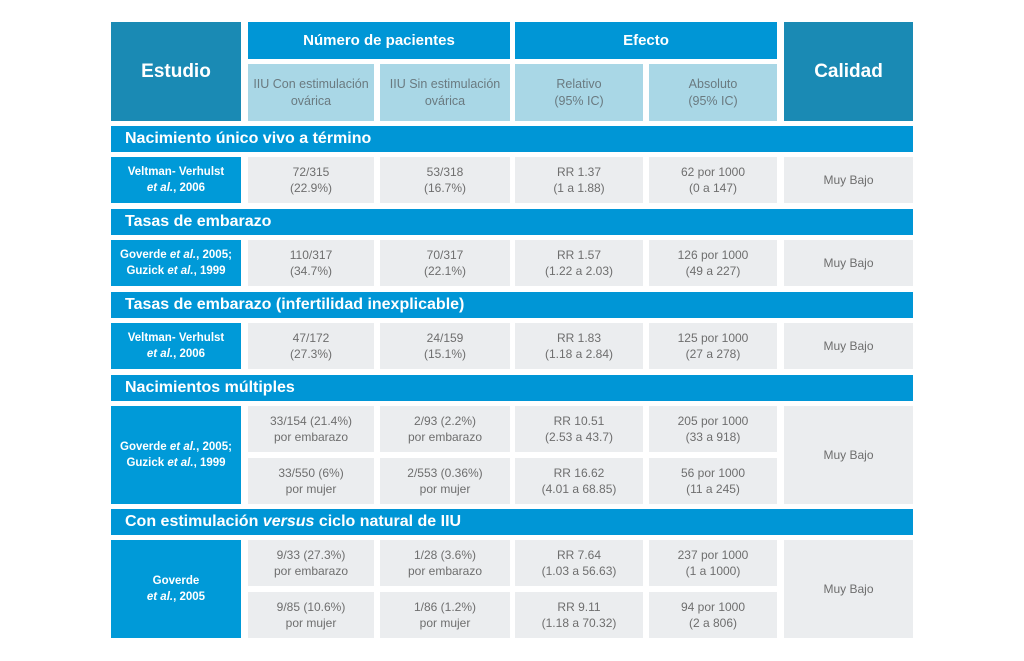 This screenshot has width=1024, height=661. Describe the element at coordinates (713, 429) in the screenshot. I see `cell-absoluto: 205 por 1000 (33 a 918)` at that location.